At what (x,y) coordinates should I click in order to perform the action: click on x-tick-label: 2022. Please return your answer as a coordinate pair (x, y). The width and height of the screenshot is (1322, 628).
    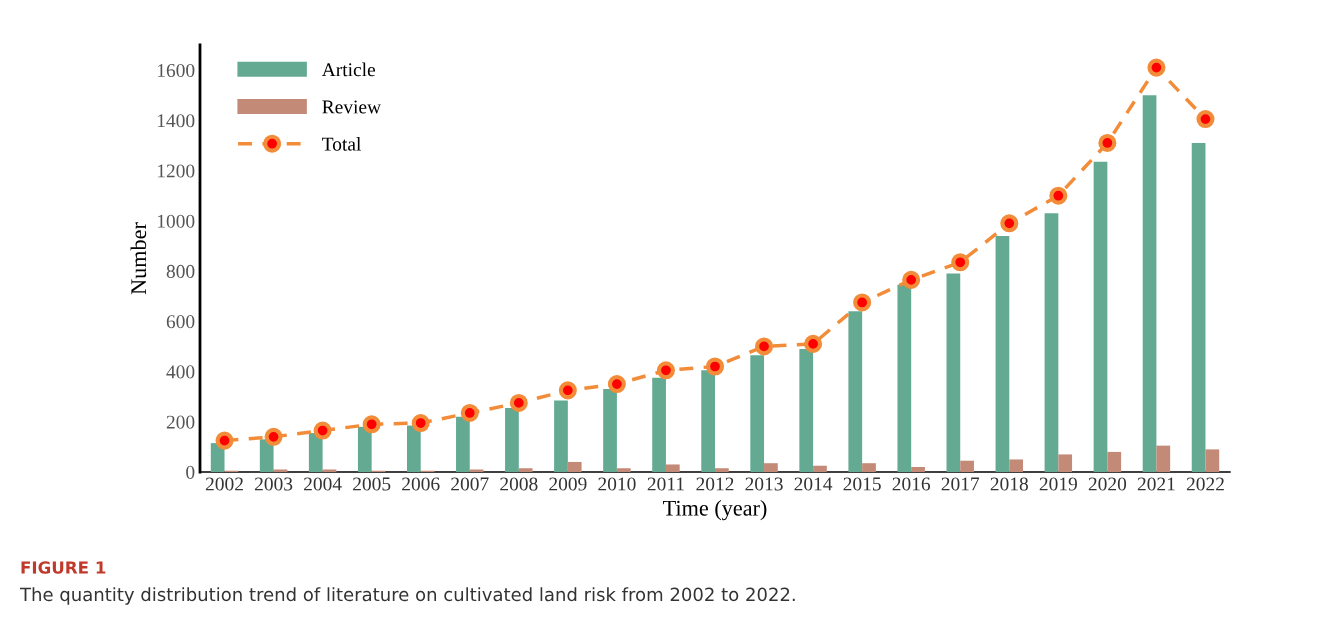
    Looking at the image, I should click on (1205, 484).